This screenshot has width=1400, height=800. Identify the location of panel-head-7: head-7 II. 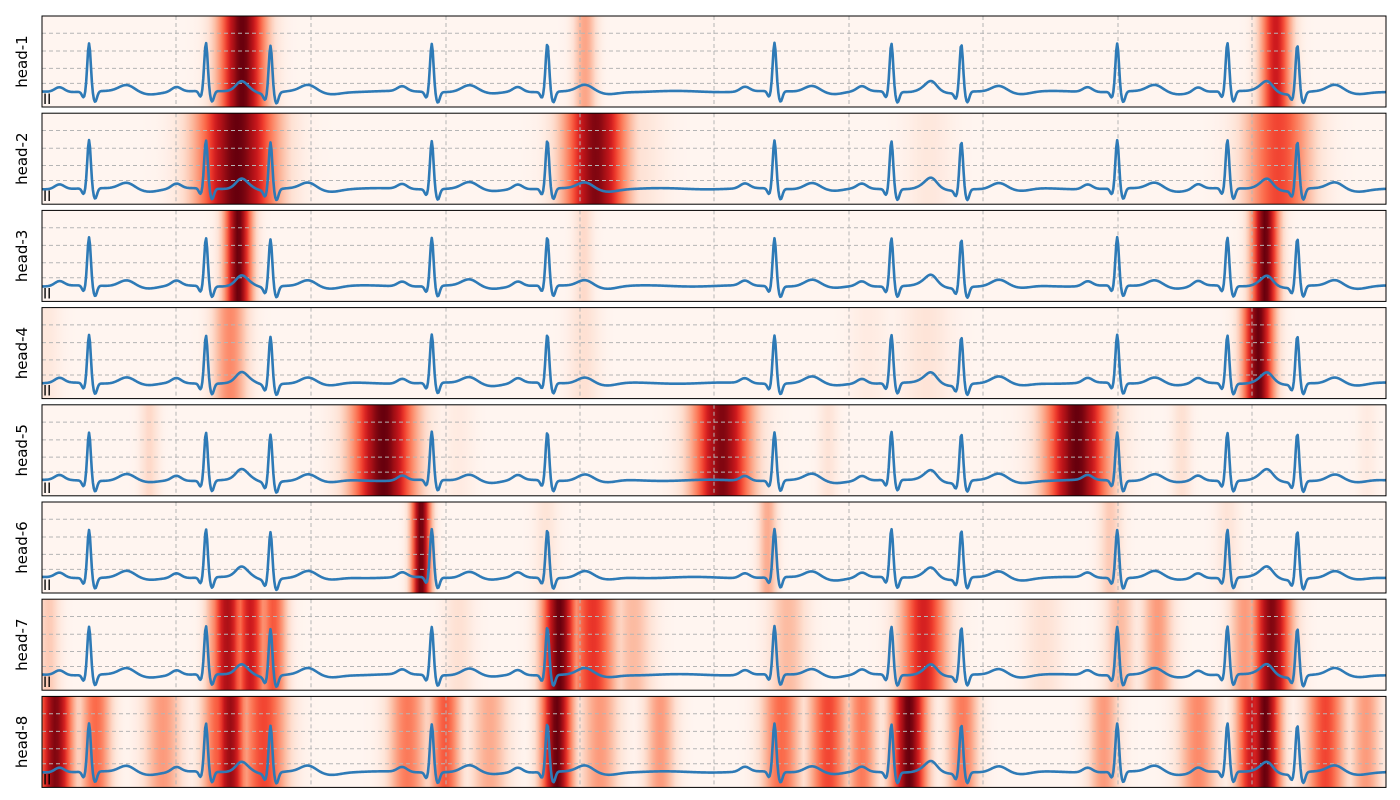
(700, 644).